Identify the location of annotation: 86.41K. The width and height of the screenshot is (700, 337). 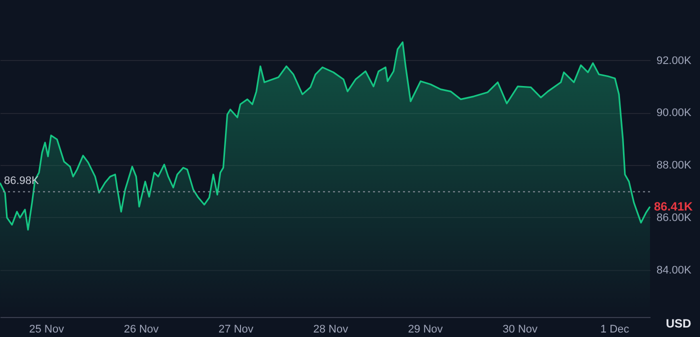
(674, 207).